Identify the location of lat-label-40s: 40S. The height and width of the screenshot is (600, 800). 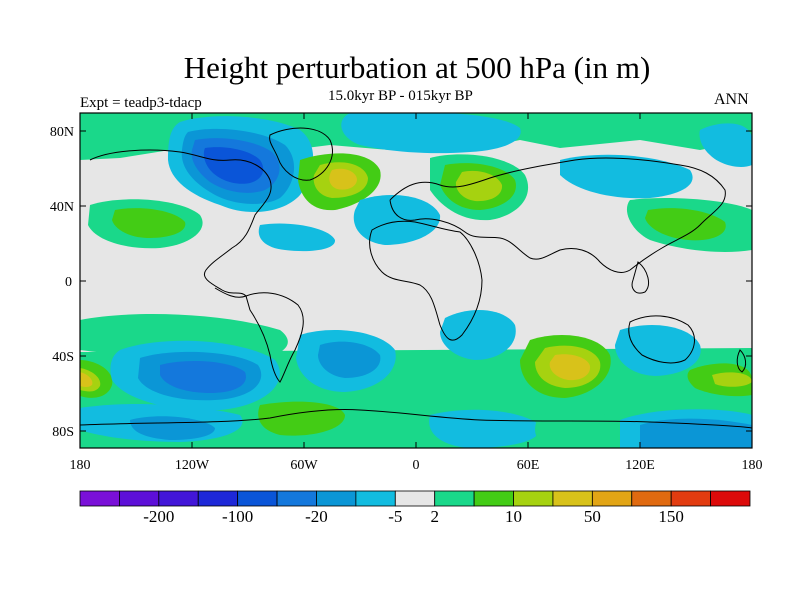
(63, 357).